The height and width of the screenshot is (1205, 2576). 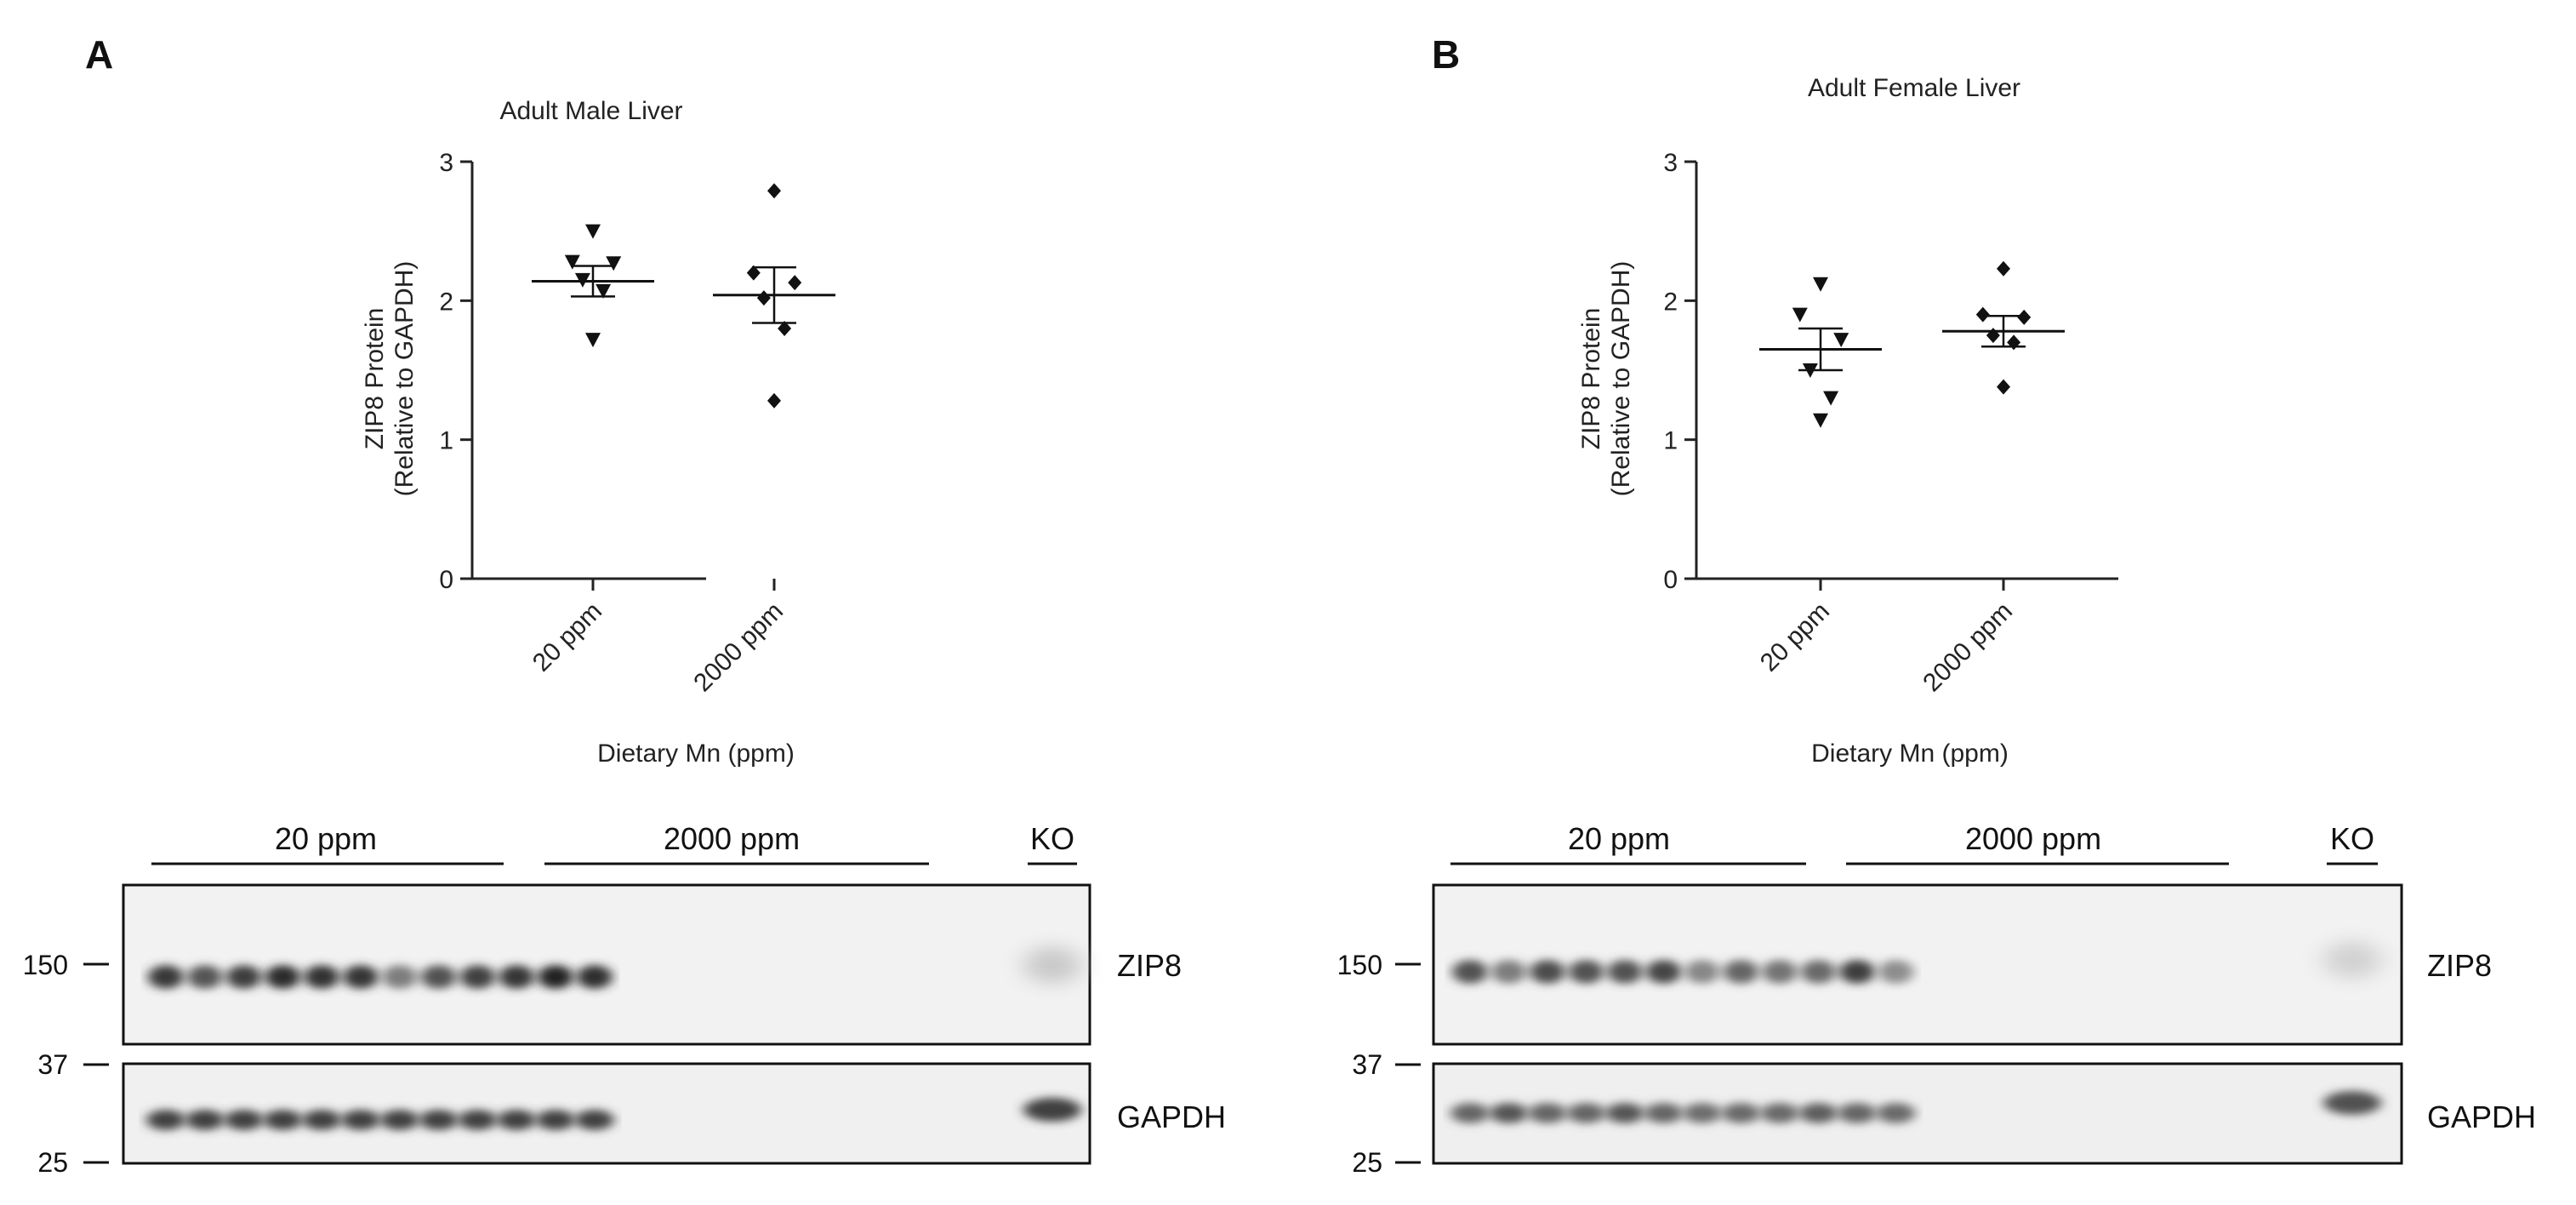 I want to click on western-blot-a: 20 ppm 2000 ppm KO 150 37 25 ZIP8 GAPDH, so click(x=625, y=999).